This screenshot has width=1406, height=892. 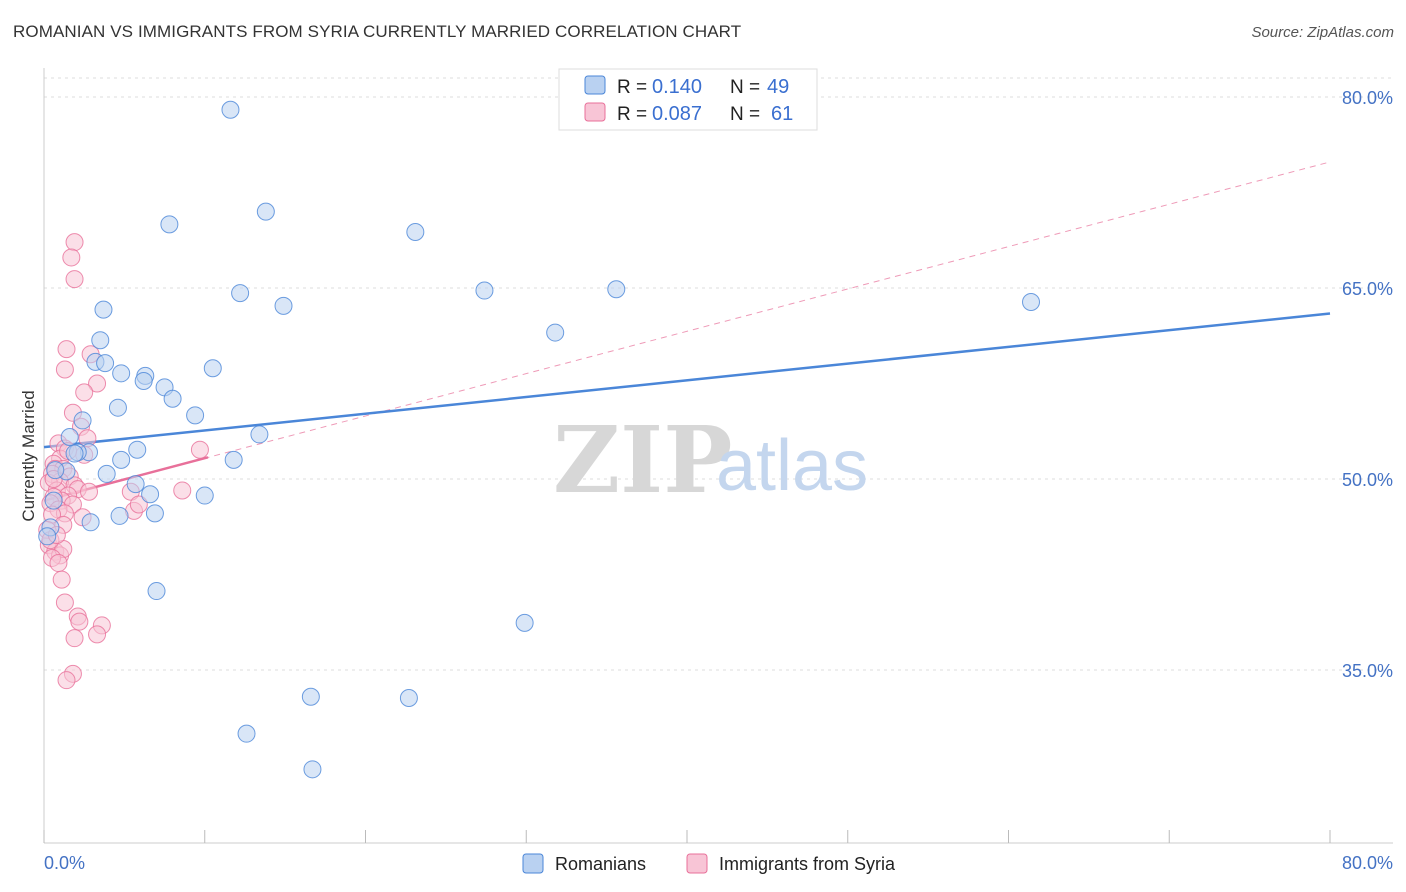 I want to click on legend-r-value-romanians: 0.140, so click(x=677, y=87).